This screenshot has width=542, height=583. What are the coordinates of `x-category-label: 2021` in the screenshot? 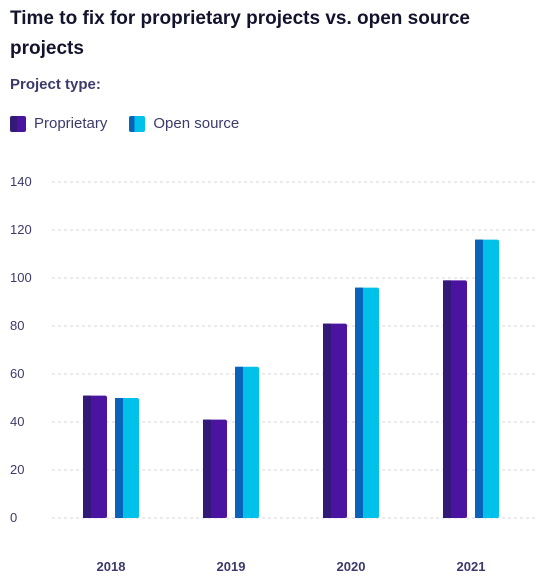 It's located at (471, 566).